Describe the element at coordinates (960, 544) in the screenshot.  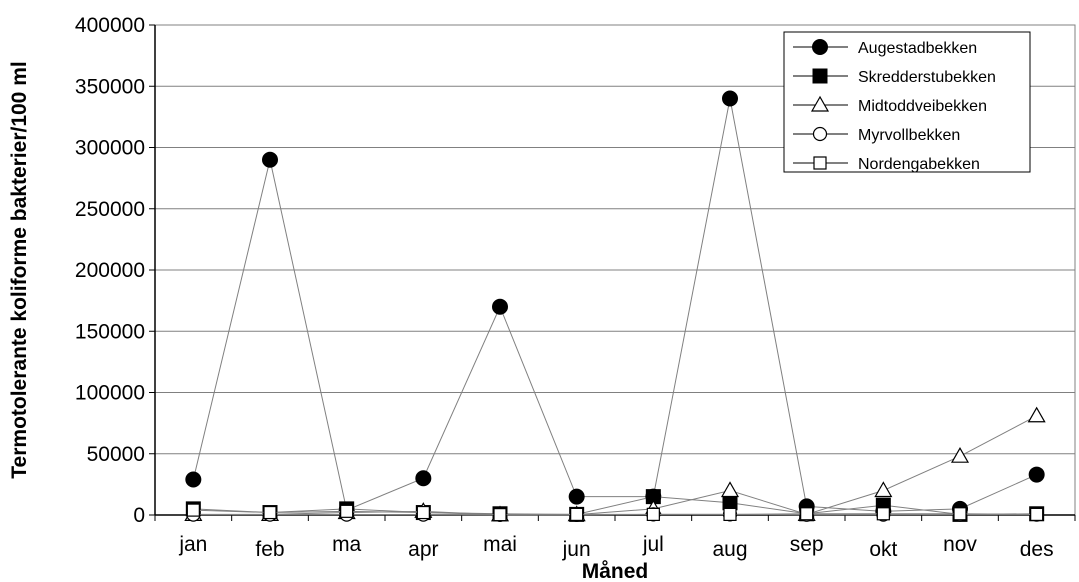
I see `x-tick-label: nov` at that location.